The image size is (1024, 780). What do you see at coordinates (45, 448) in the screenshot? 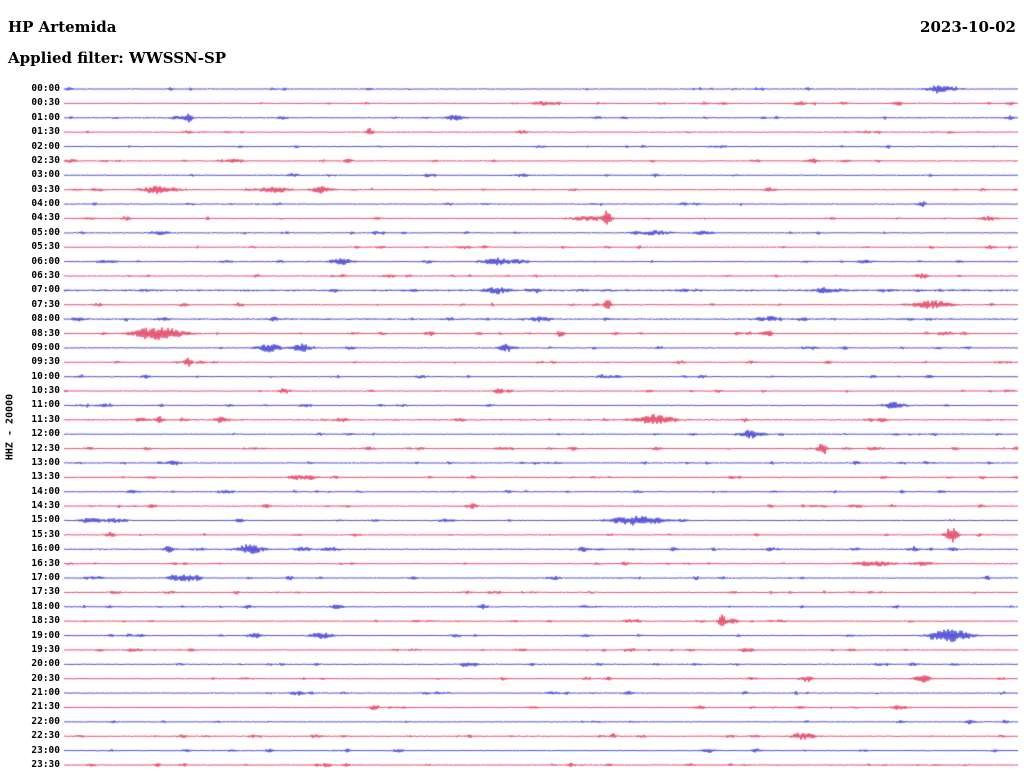
I see `time-label: 12:30` at bounding box center [45, 448].